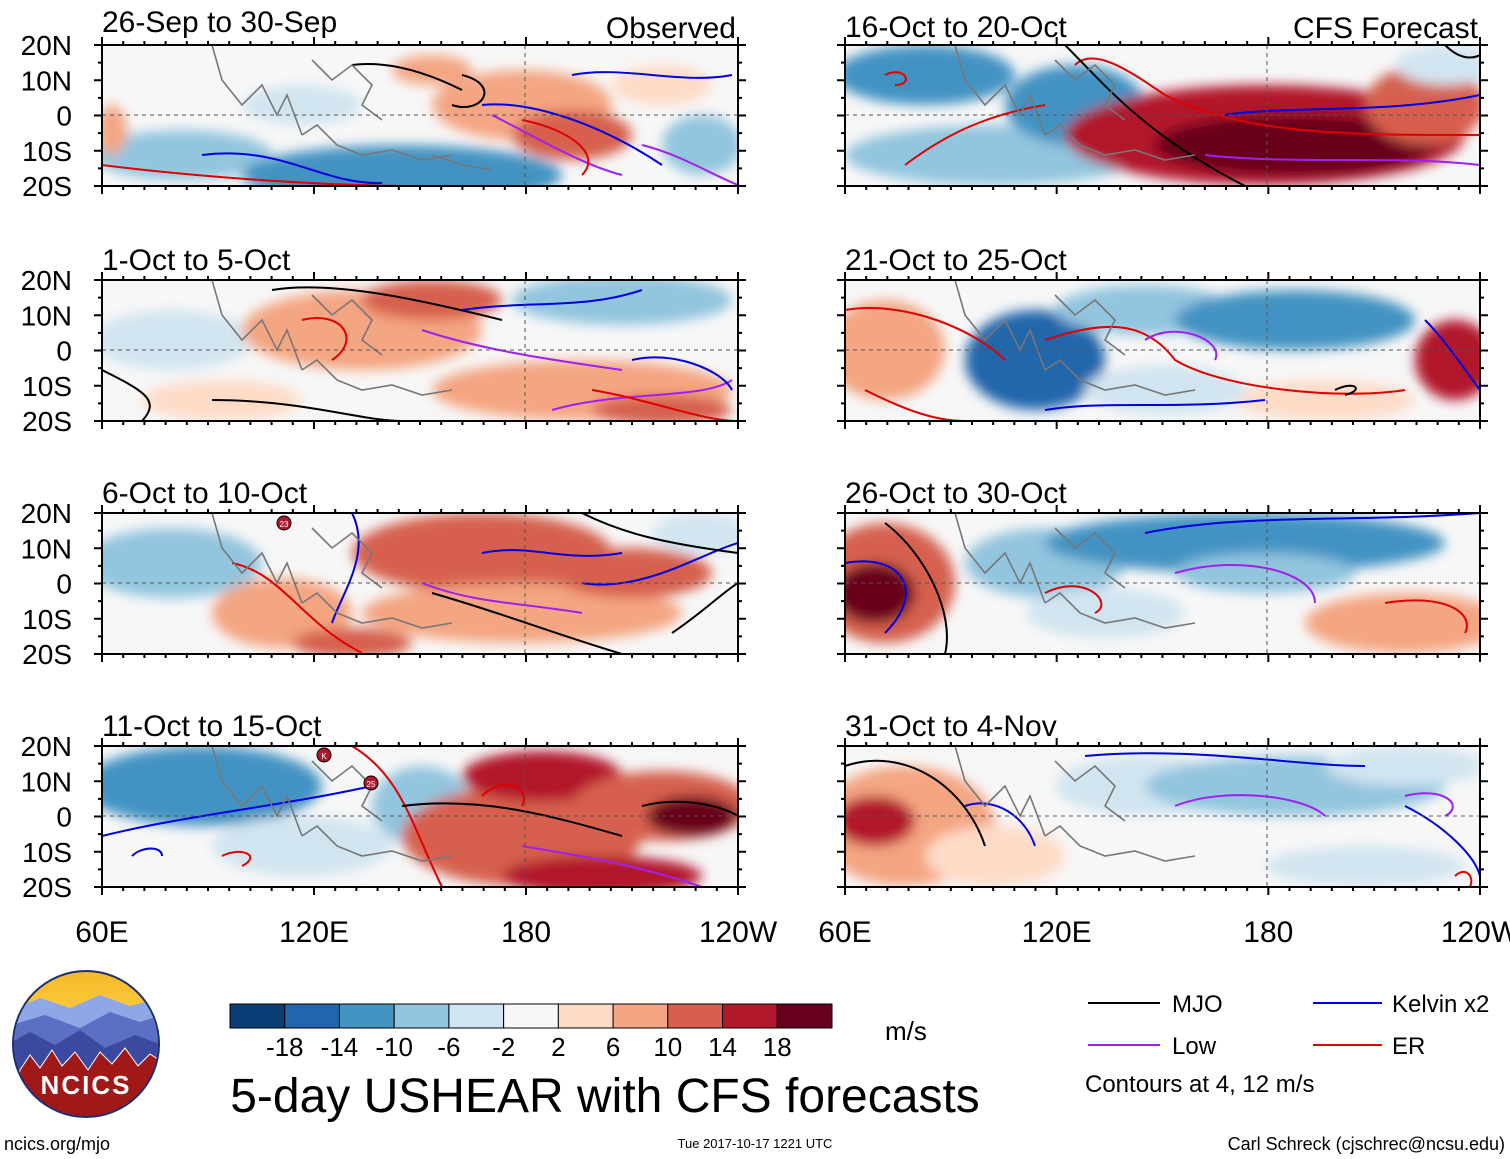  What do you see at coordinates (420, 115) in the screenshot?
I see `map-panel-26sep` at bounding box center [420, 115].